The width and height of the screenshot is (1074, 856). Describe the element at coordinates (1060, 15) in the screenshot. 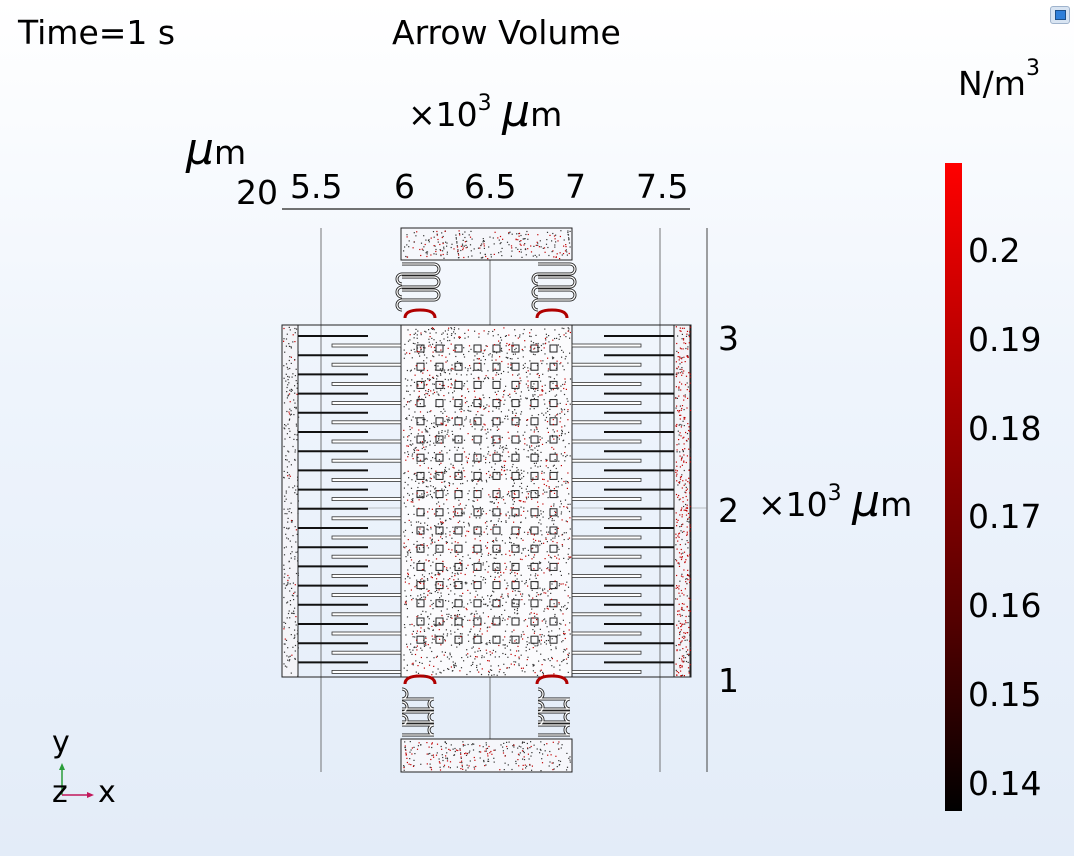

I see `view-icon` at that location.